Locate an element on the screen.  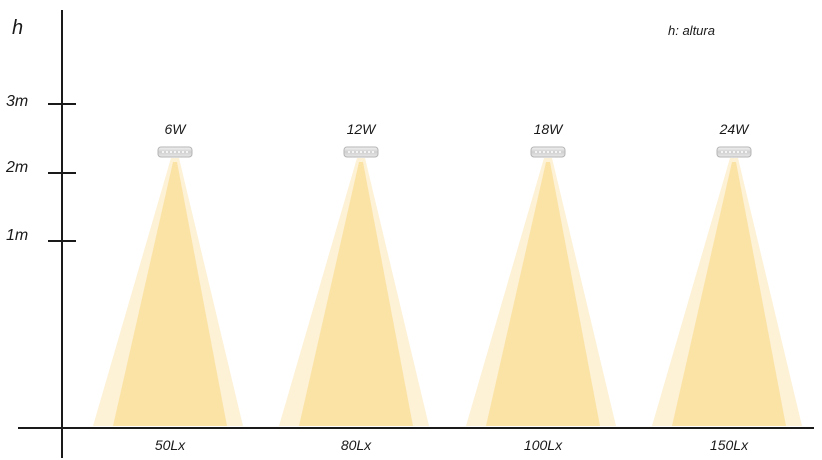
height-legend-note: h: altura is located at coordinates (691, 30).